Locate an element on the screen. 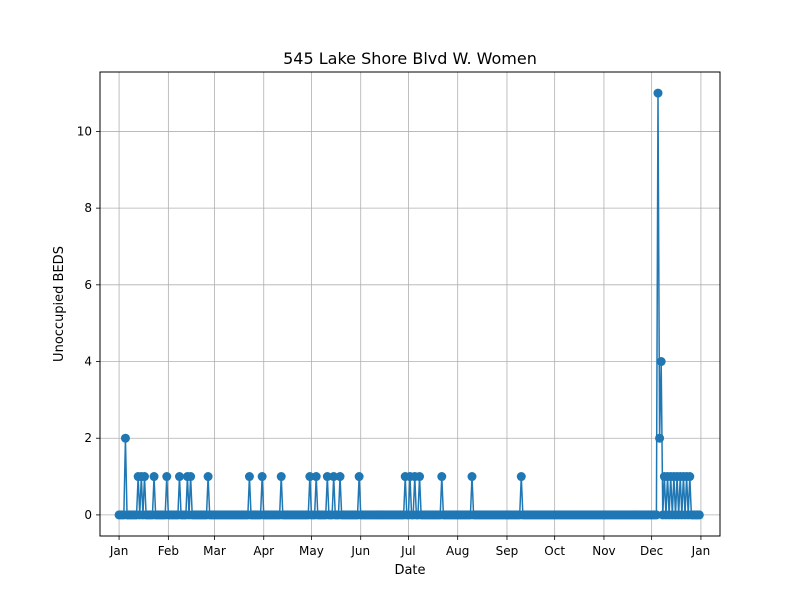  x-axis-label: Date is located at coordinates (409, 570).